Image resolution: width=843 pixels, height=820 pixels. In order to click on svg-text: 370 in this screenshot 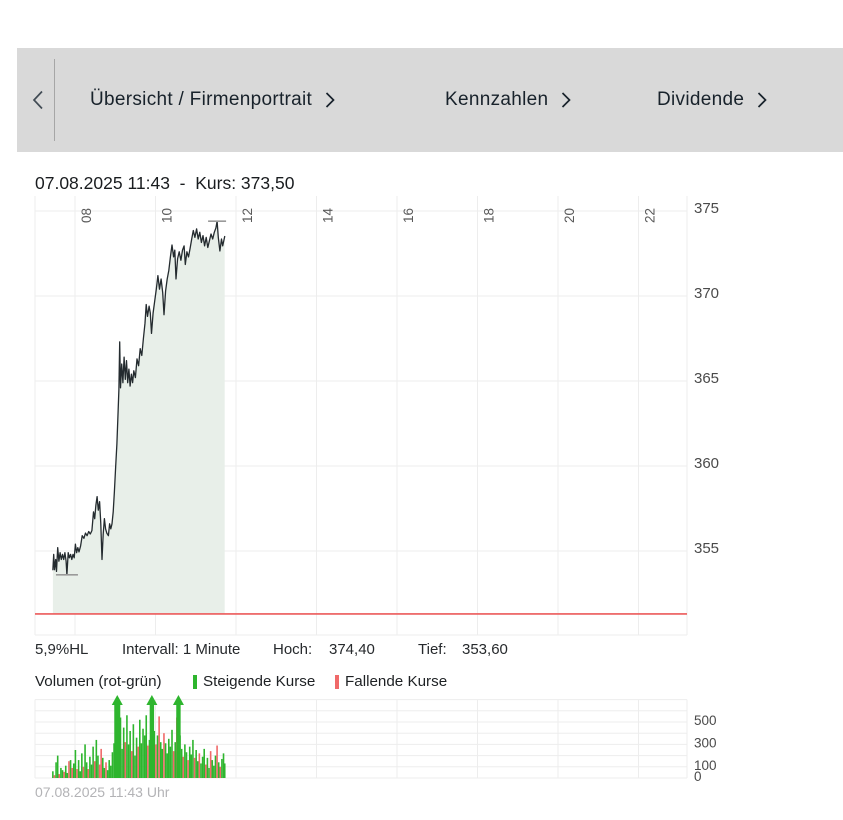, I will do `click(706, 293)`.